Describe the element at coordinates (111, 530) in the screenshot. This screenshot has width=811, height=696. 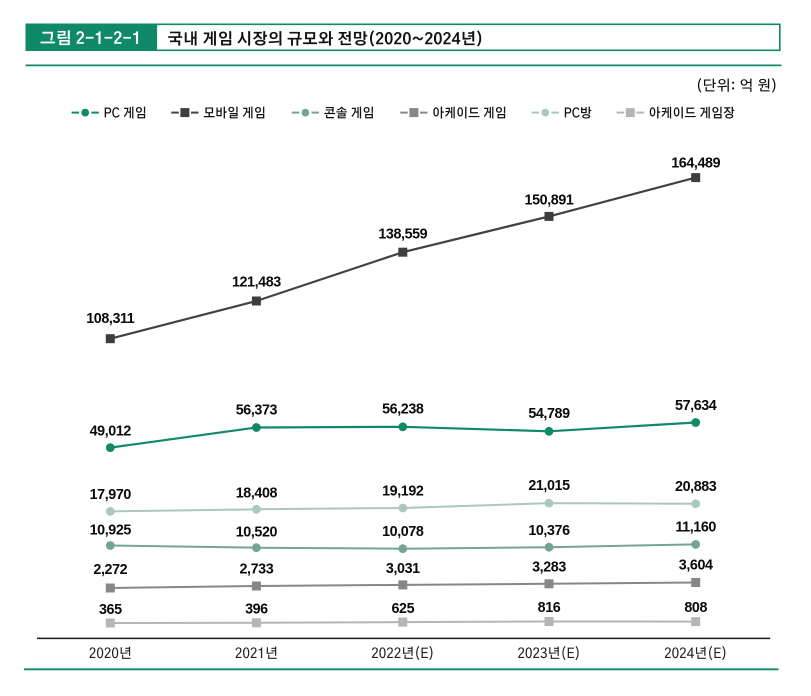
I see `svg-text: 10,925` at that location.